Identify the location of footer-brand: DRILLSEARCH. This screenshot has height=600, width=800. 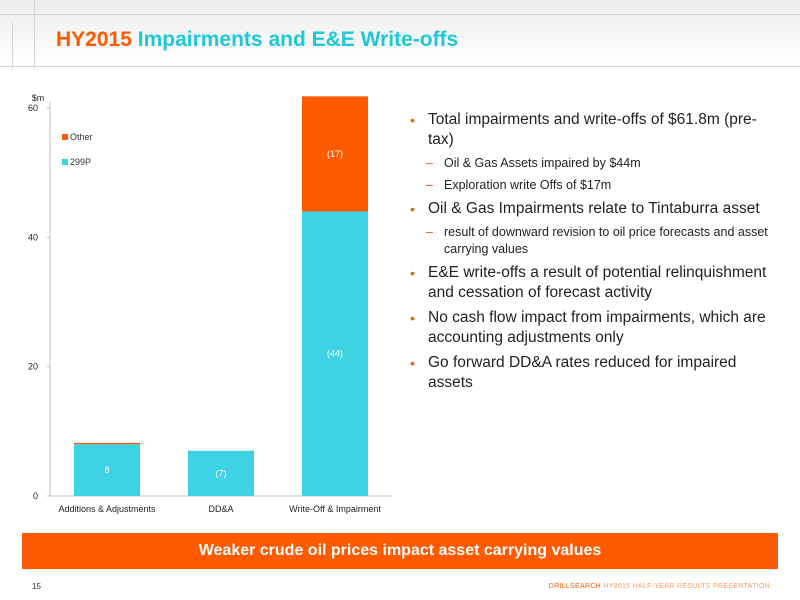
(575, 586).